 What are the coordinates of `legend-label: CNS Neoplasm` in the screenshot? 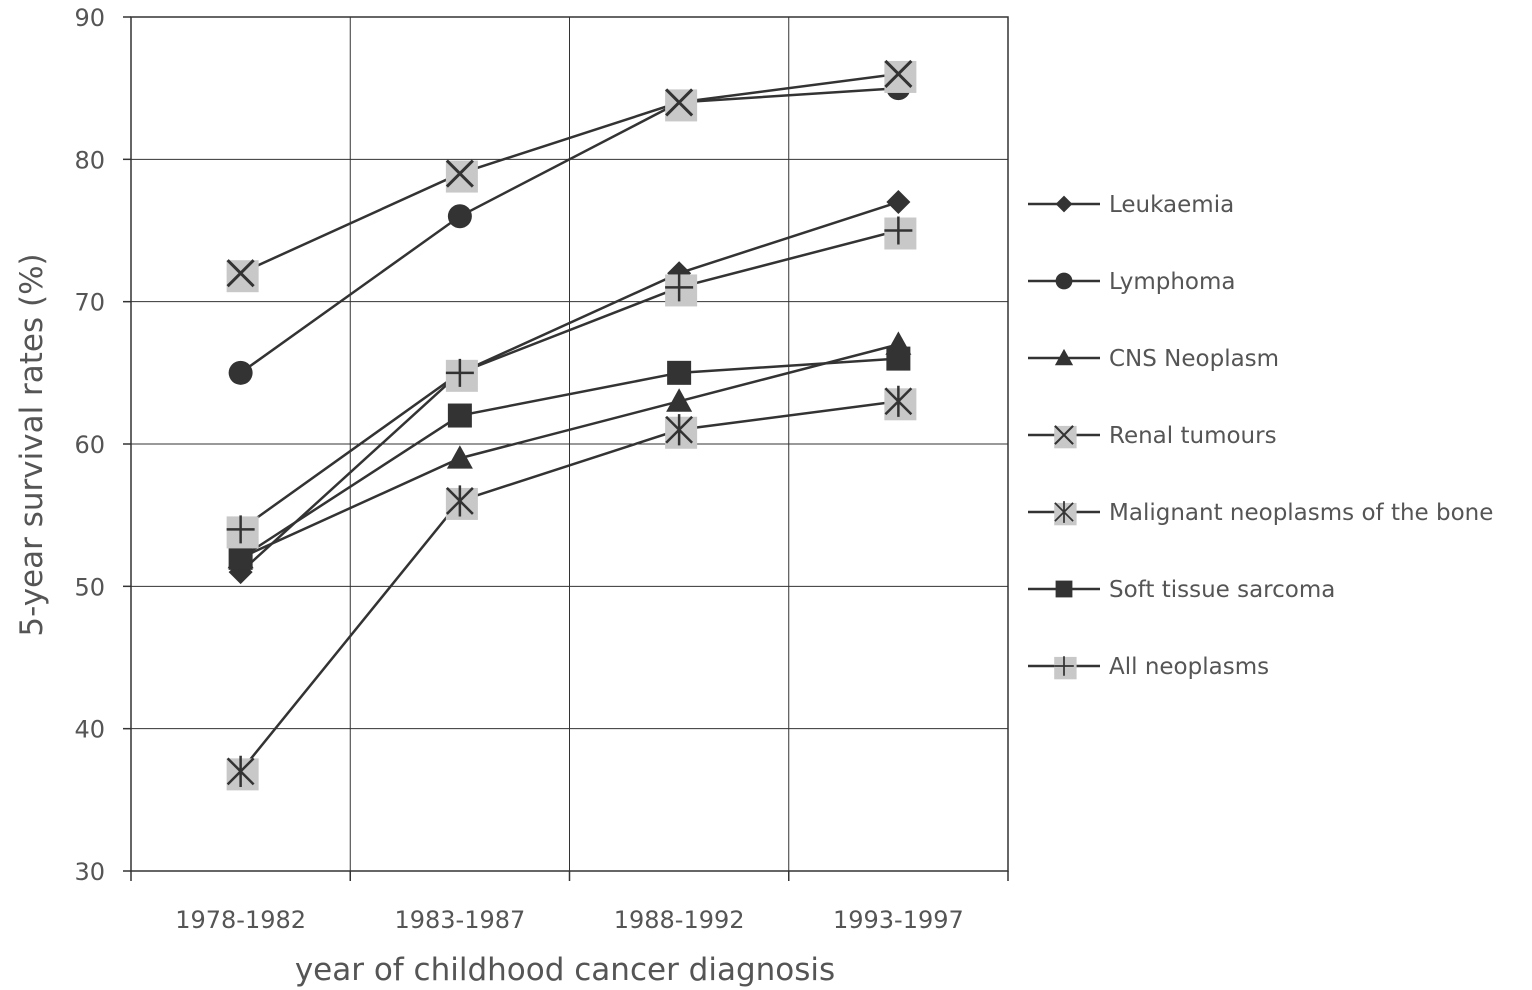 It's located at (1194, 359).